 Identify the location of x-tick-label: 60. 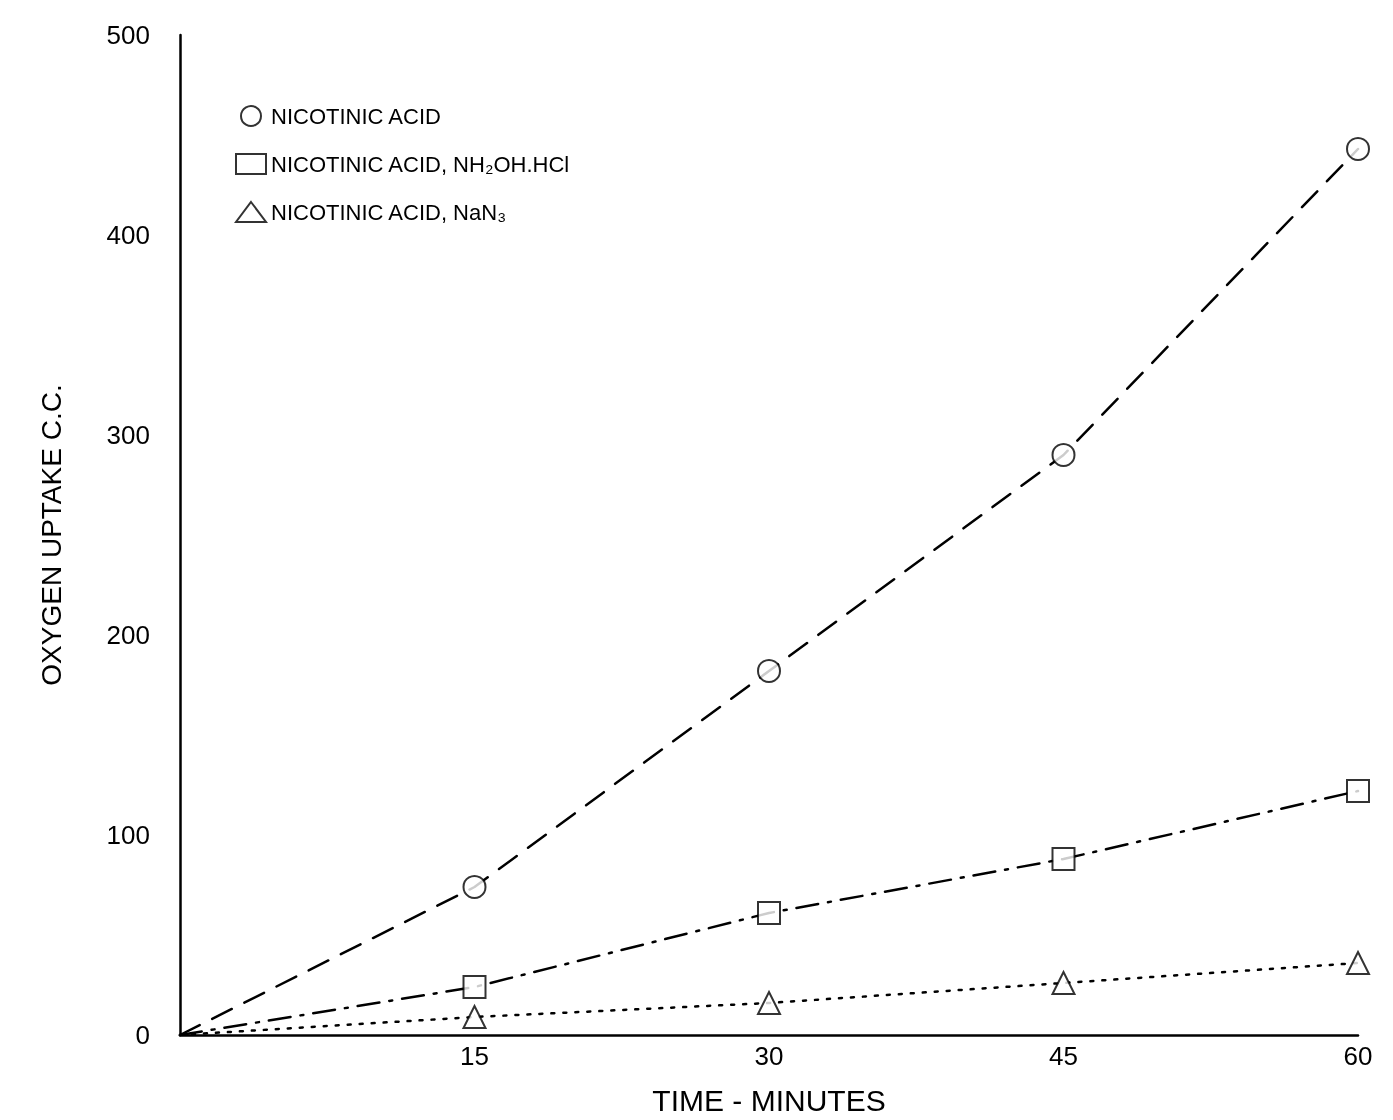
(1358, 1056).